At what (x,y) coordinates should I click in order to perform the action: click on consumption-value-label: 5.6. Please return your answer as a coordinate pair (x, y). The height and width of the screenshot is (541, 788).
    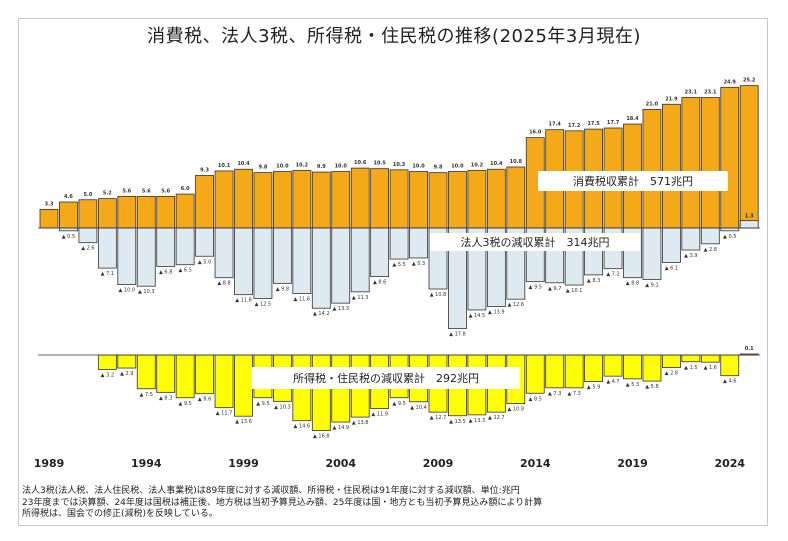
    Looking at the image, I should click on (165, 191).